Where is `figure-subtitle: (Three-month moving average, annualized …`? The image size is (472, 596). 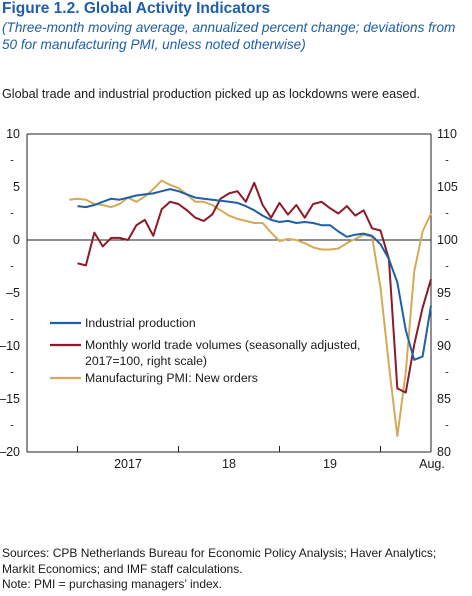 figure-subtitle: (Three-month moving average, annualized … is located at coordinates (229, 36).